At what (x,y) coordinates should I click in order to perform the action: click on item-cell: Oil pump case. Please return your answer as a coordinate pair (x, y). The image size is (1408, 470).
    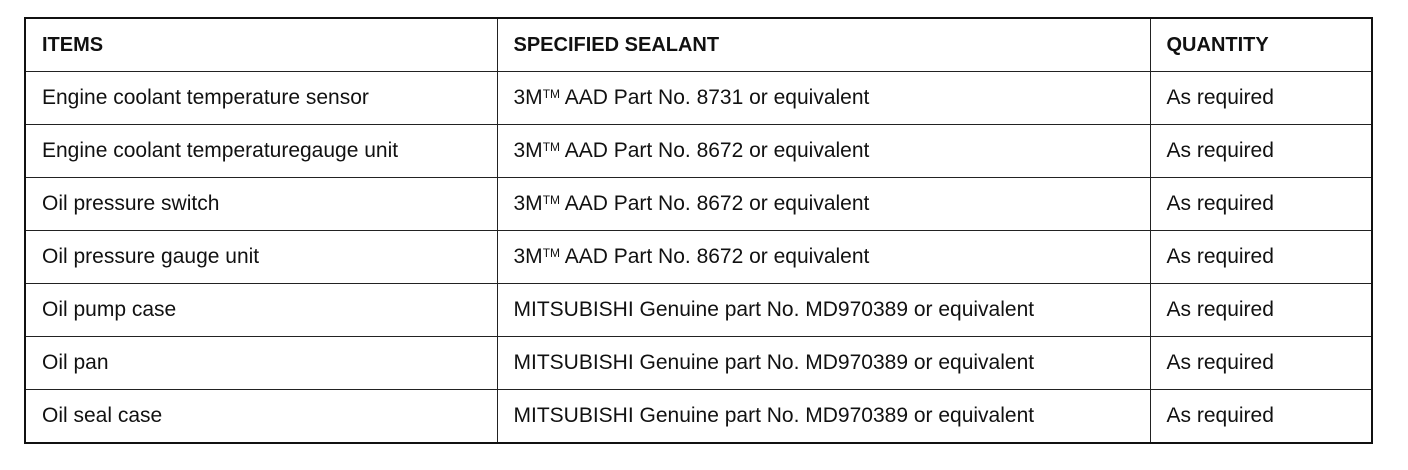
    Looking at the image, I should click on (261, 310).